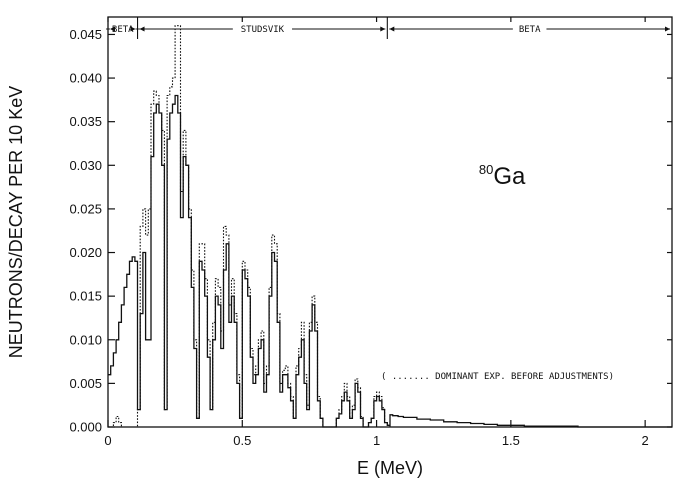  Describe the element at coordinates (85, 339) in the screenshot. I see `y-tick-label-2: 0.010` at that location.